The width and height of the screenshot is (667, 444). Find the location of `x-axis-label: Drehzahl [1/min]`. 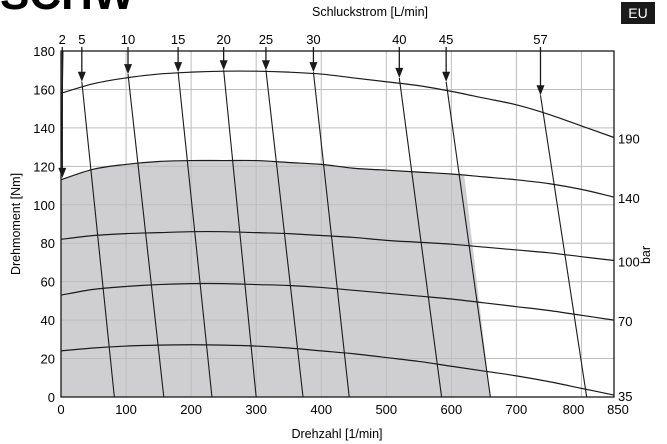

x-axis-label: Drehzahl [1/min] is located at coordinates (336, 434).